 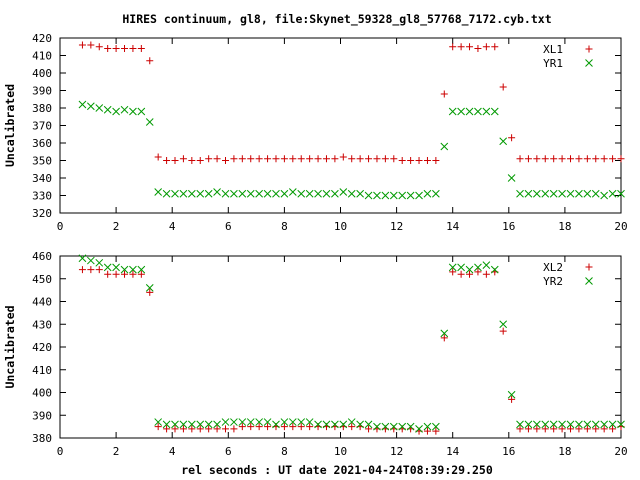 What do you see at coordinates (42, 324) in the screenshot?
I see `y-tick-label: 430` at bounding box center [42, 324].